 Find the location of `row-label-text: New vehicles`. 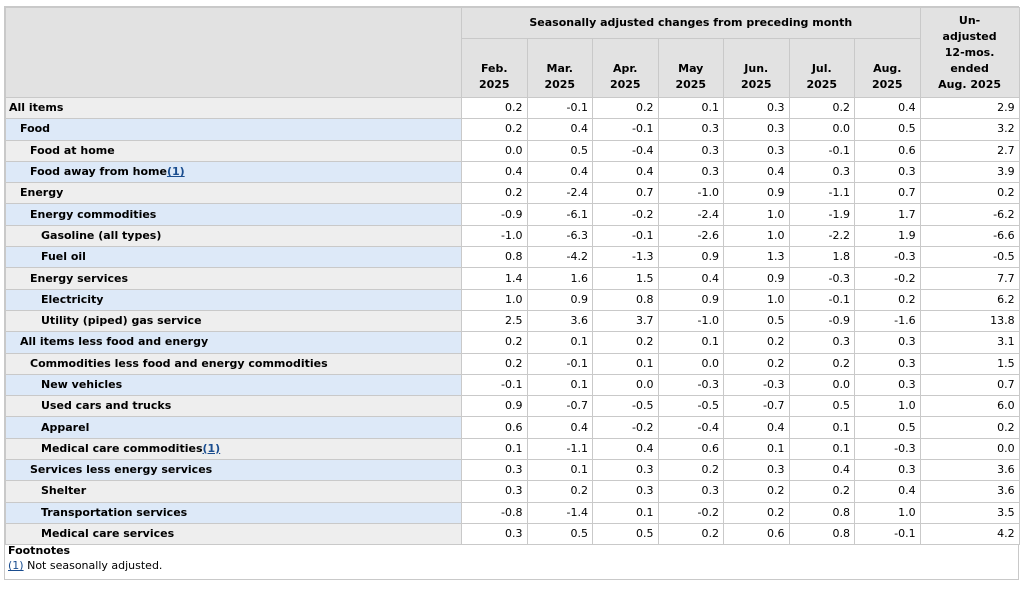

row-label-text: New vehicles is located at coordinates (82, 384).